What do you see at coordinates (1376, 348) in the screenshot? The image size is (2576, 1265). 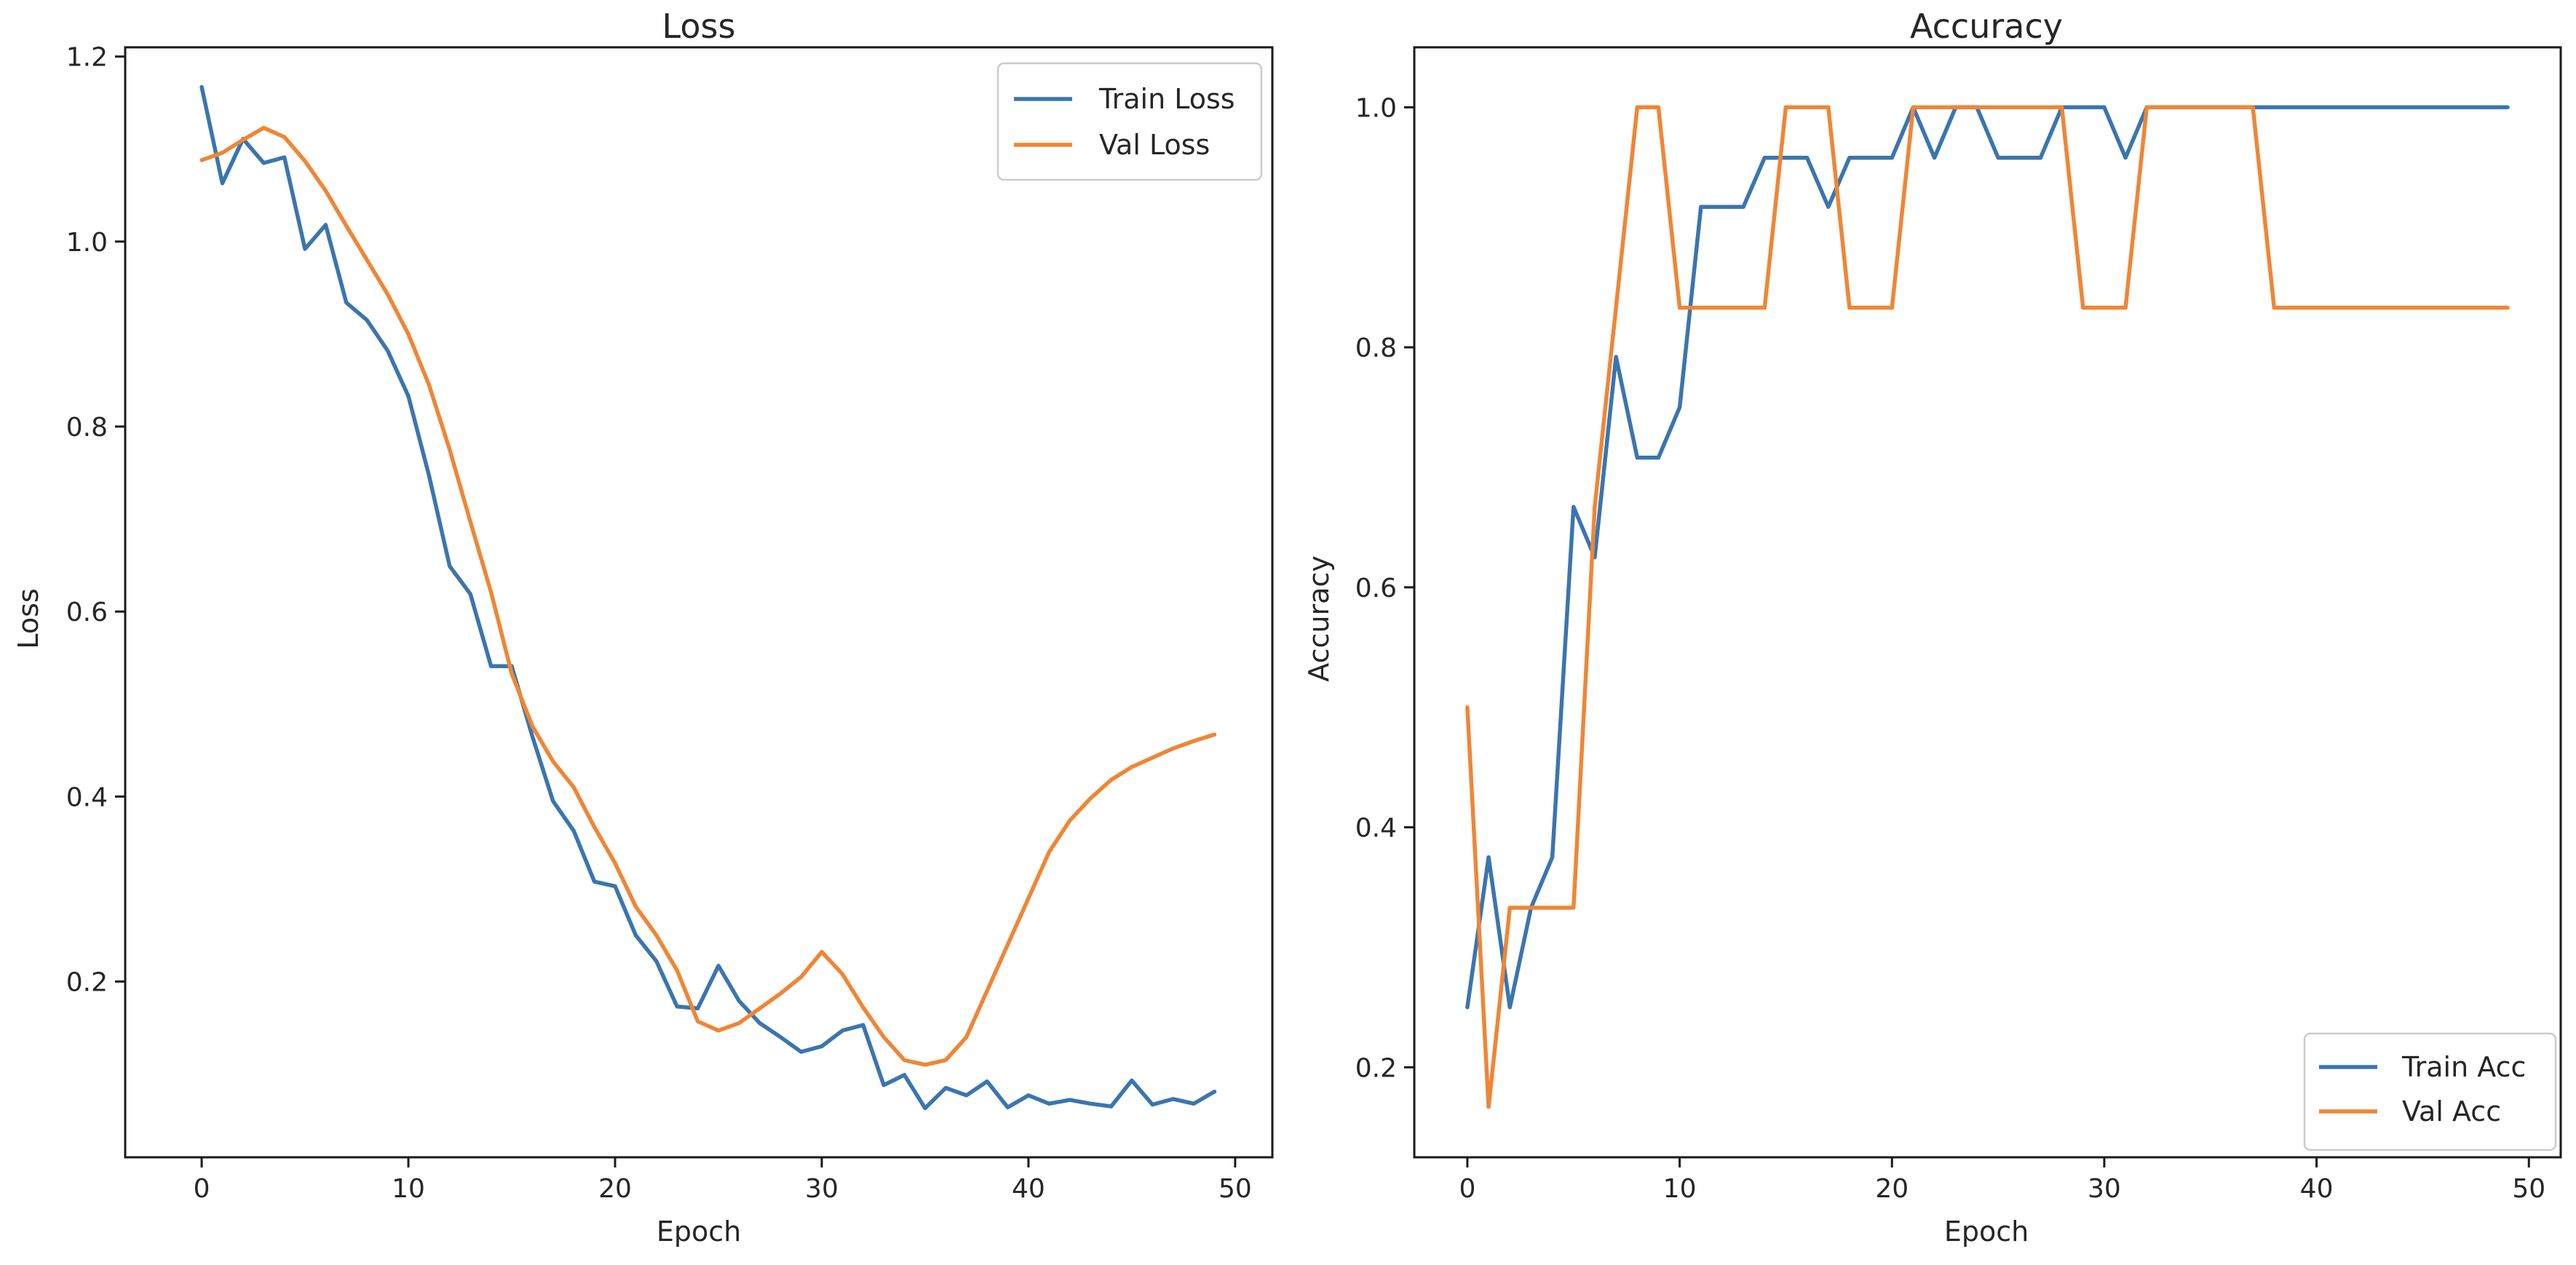 I see `accuracy-y-tick-label: 0.8` at bounding box center [1376, 348].